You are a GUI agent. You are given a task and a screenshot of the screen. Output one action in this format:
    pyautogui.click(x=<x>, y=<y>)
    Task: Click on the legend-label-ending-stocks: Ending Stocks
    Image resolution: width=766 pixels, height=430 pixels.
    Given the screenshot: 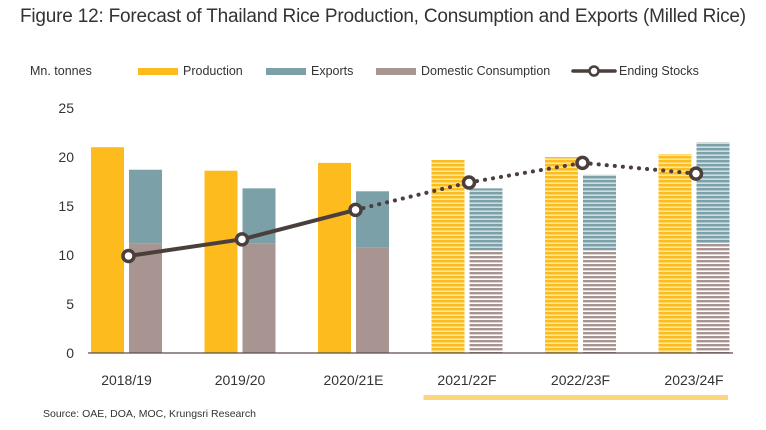 What is the action you would take?
    pyautogui.click(x=659, y=71)
    